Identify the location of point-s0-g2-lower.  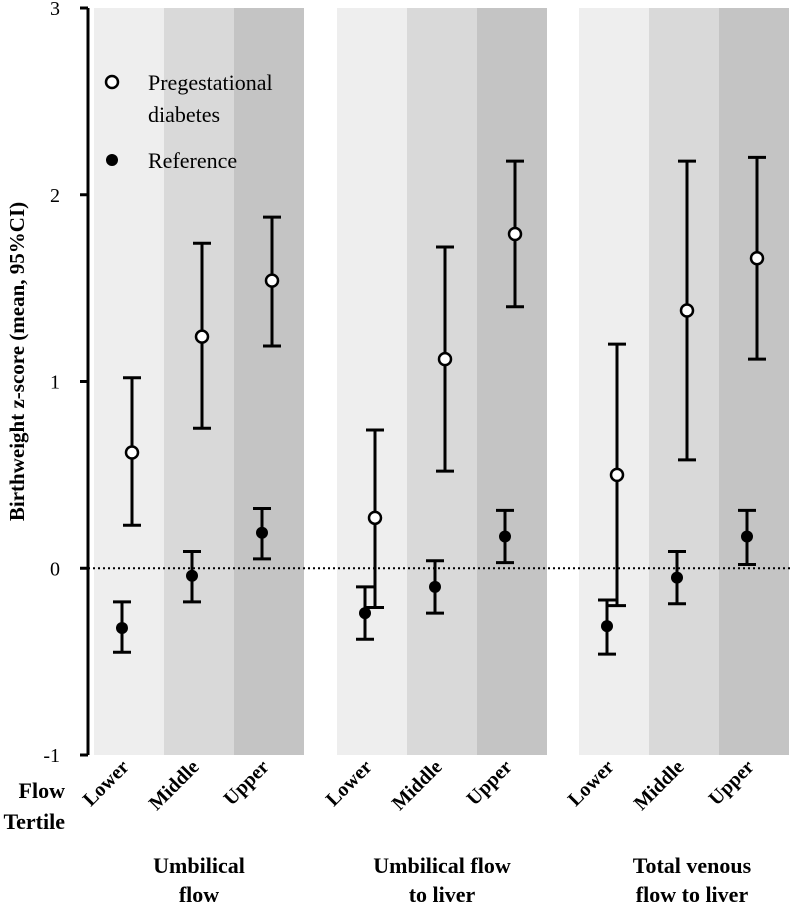
(617, 475).